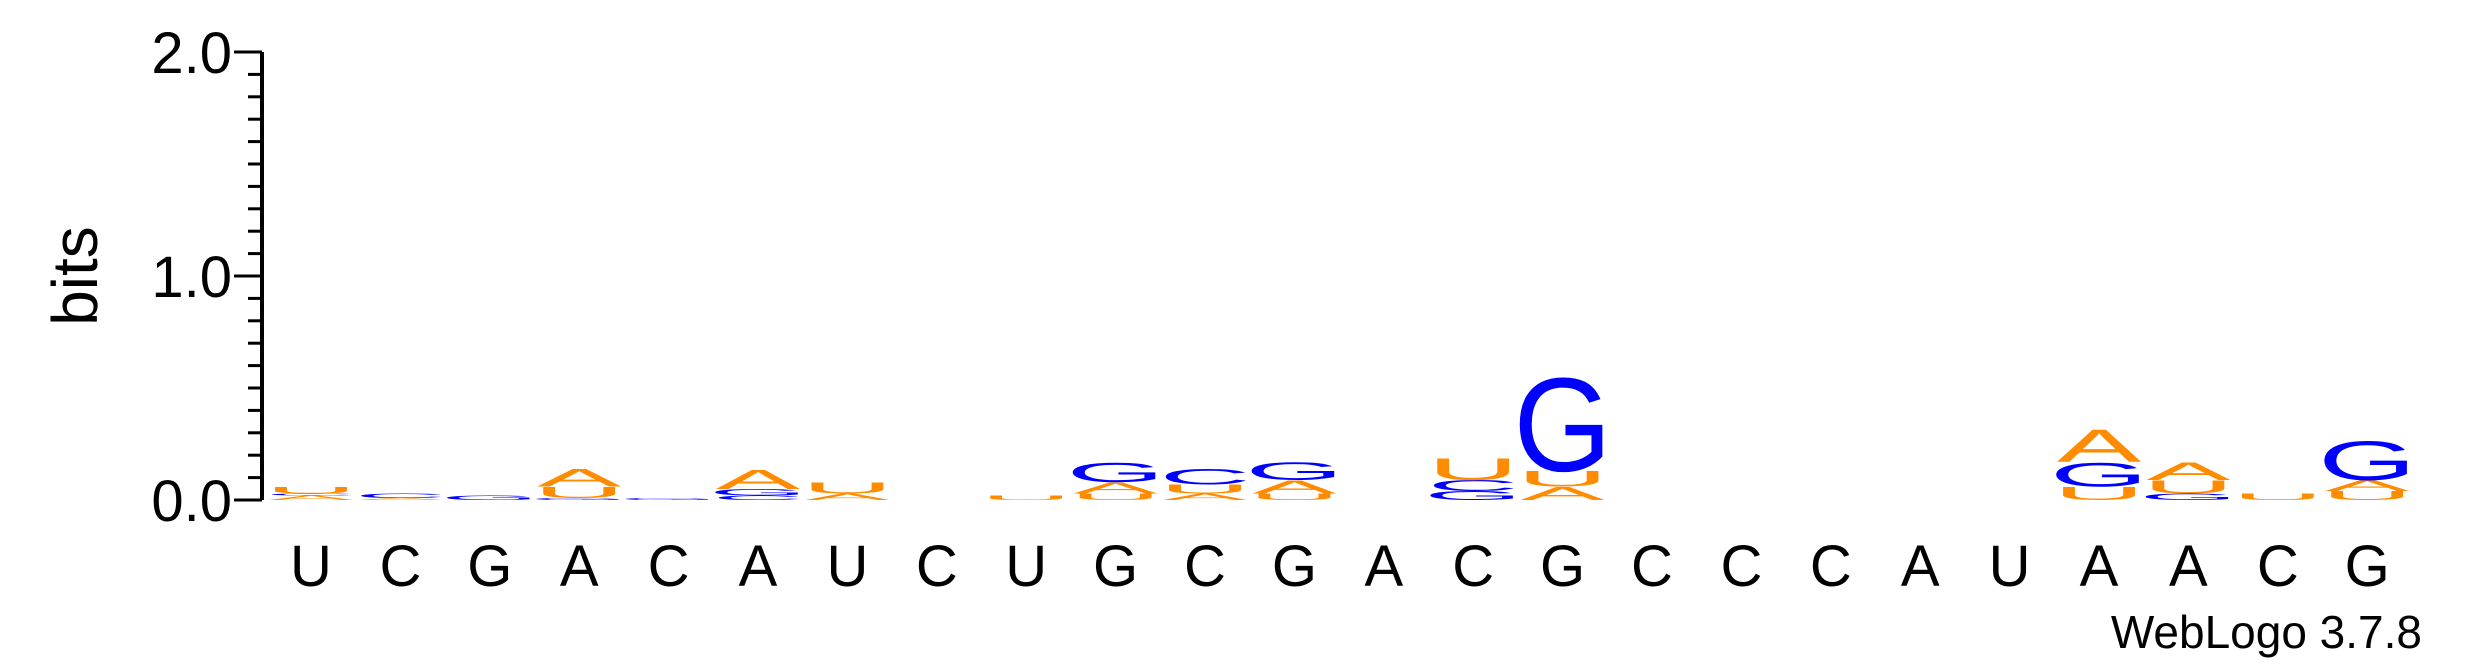 Image resolution: width=2475 pixels, height=667 pixels. What do you see at coordinates (75, 276) in the screenshot?
I see `y-axis-label: bits` at bounding box center [75, 276].